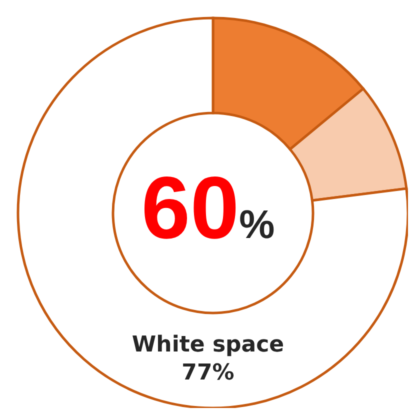 The image size is (416, 416). What do you see at coordinates (208, 207) in the screenshot?
I see `text: 60%` at bounding box center [208, 207].